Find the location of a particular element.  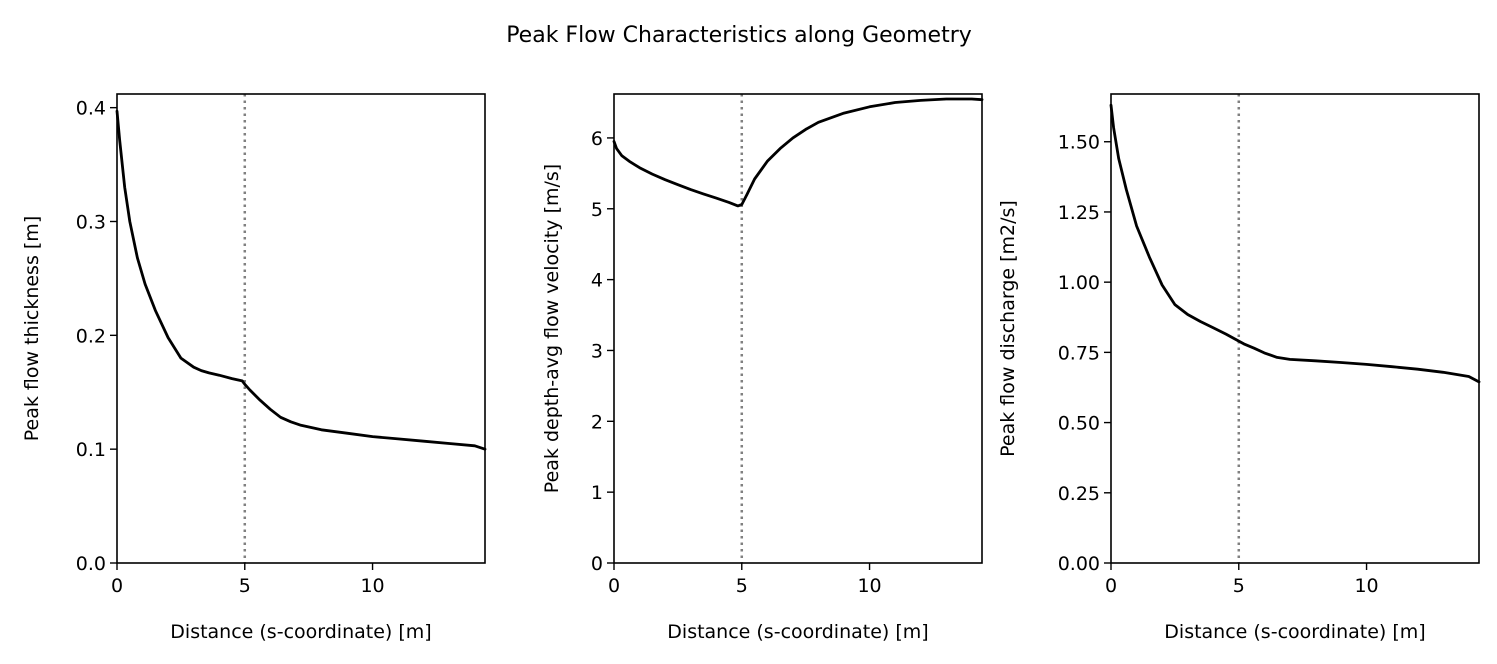

y-tick-label: 0.3 is located at coordinates (91, 222).